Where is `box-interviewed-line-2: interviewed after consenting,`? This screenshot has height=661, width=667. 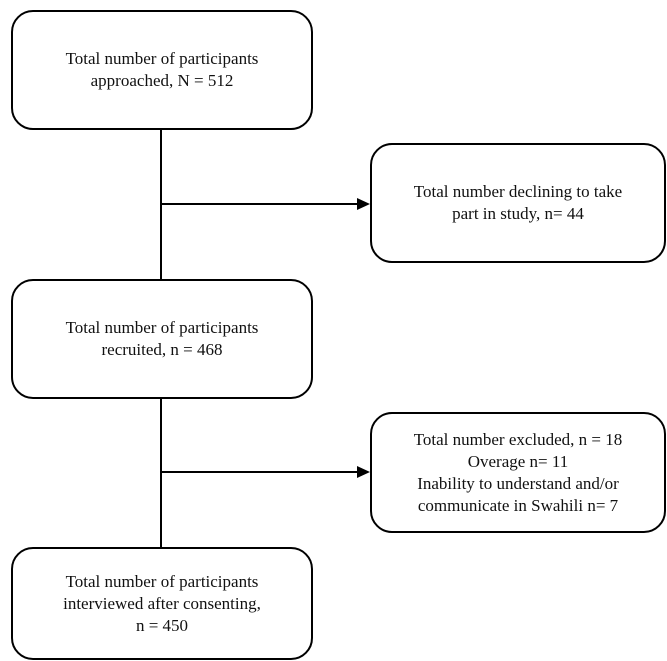
box-interviewed-line-2: interviewed after consenting, is located at coordinates (162, 603).